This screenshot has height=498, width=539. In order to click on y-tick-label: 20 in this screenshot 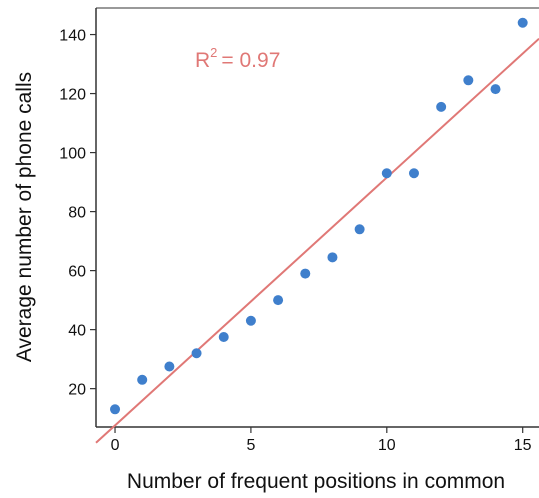, I will do `click(77, 390)`.